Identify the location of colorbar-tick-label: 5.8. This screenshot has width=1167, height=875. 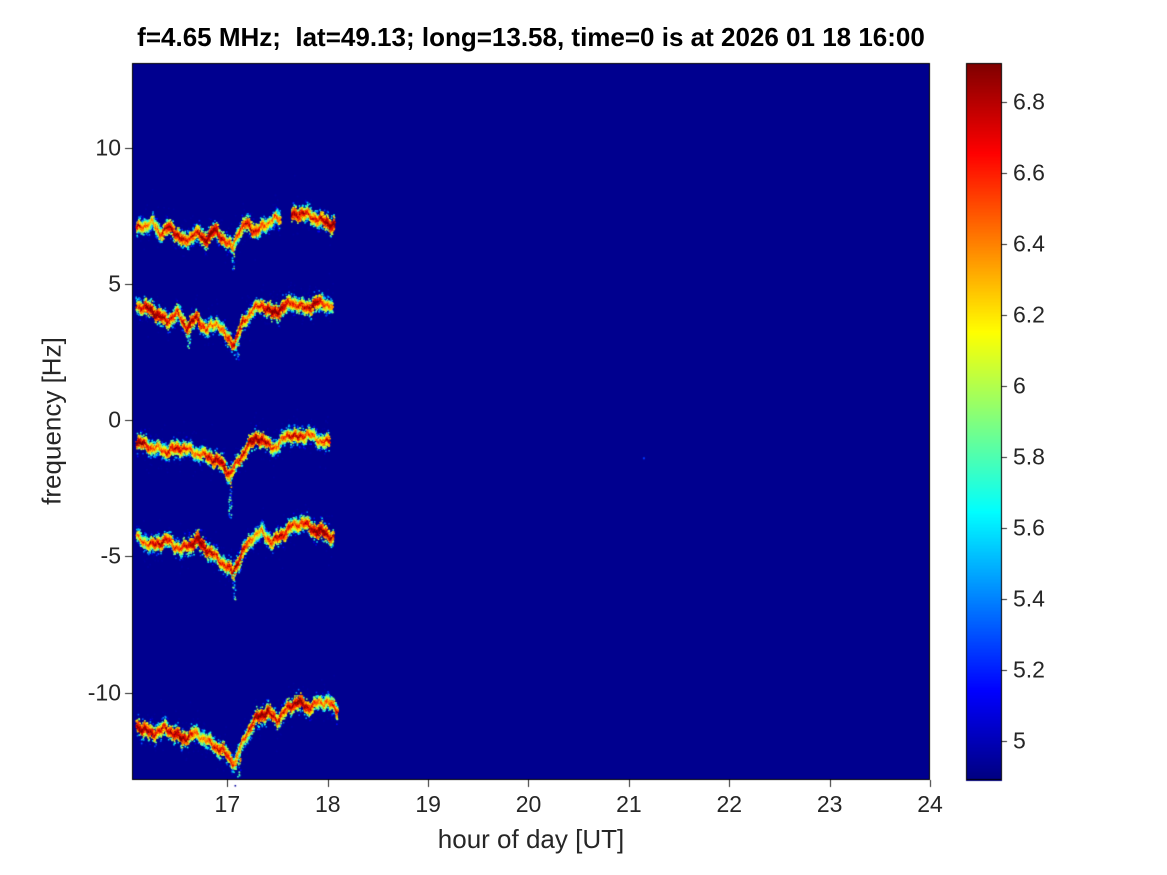
(1029, 456).